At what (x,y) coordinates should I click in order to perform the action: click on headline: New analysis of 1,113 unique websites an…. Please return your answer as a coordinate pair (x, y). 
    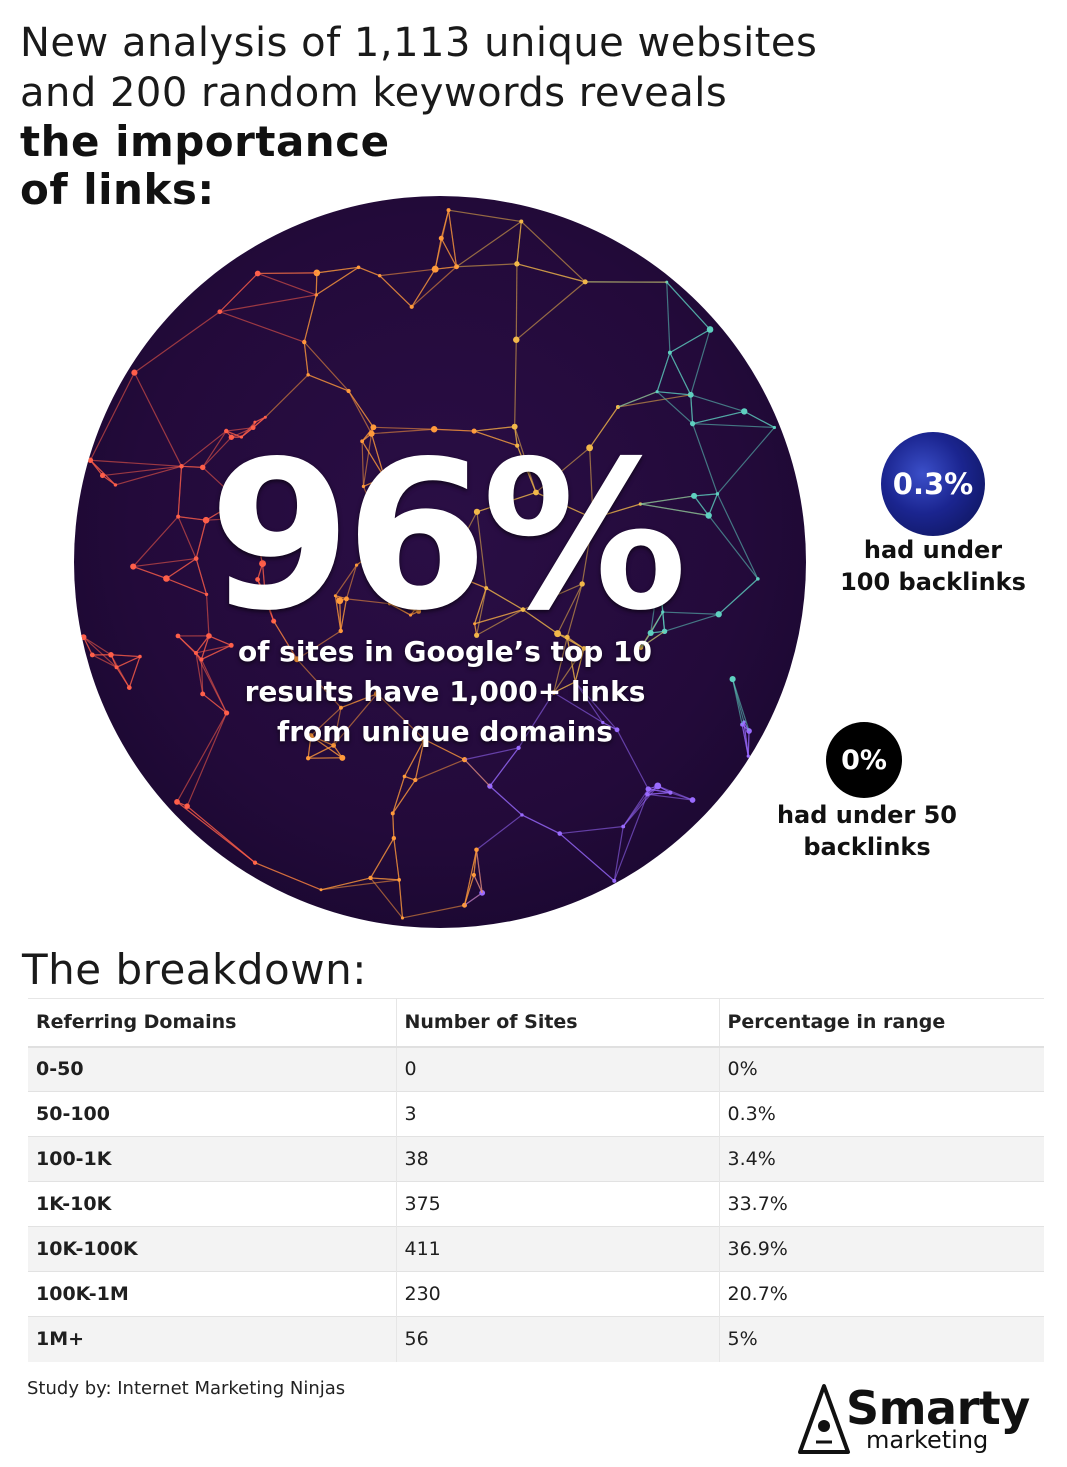
    Looking at the image, I should click on (470, 116).